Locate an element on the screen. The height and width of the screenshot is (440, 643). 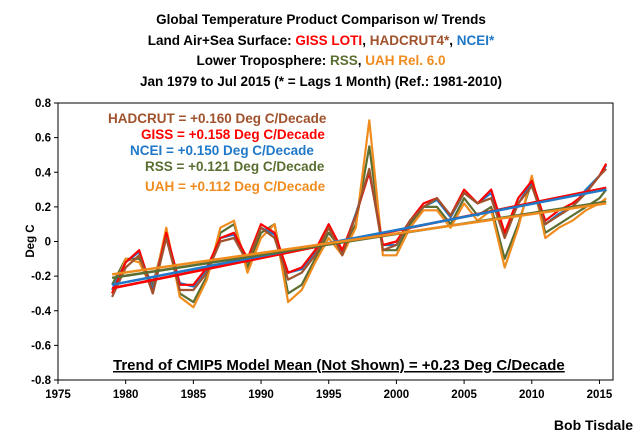
title-rss-label: RSS is located at coordinates (344, 60).